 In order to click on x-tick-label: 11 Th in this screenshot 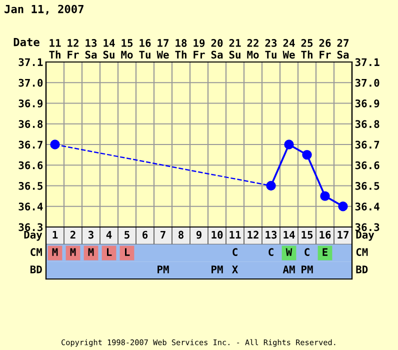, I will do `click(55, 48)`.